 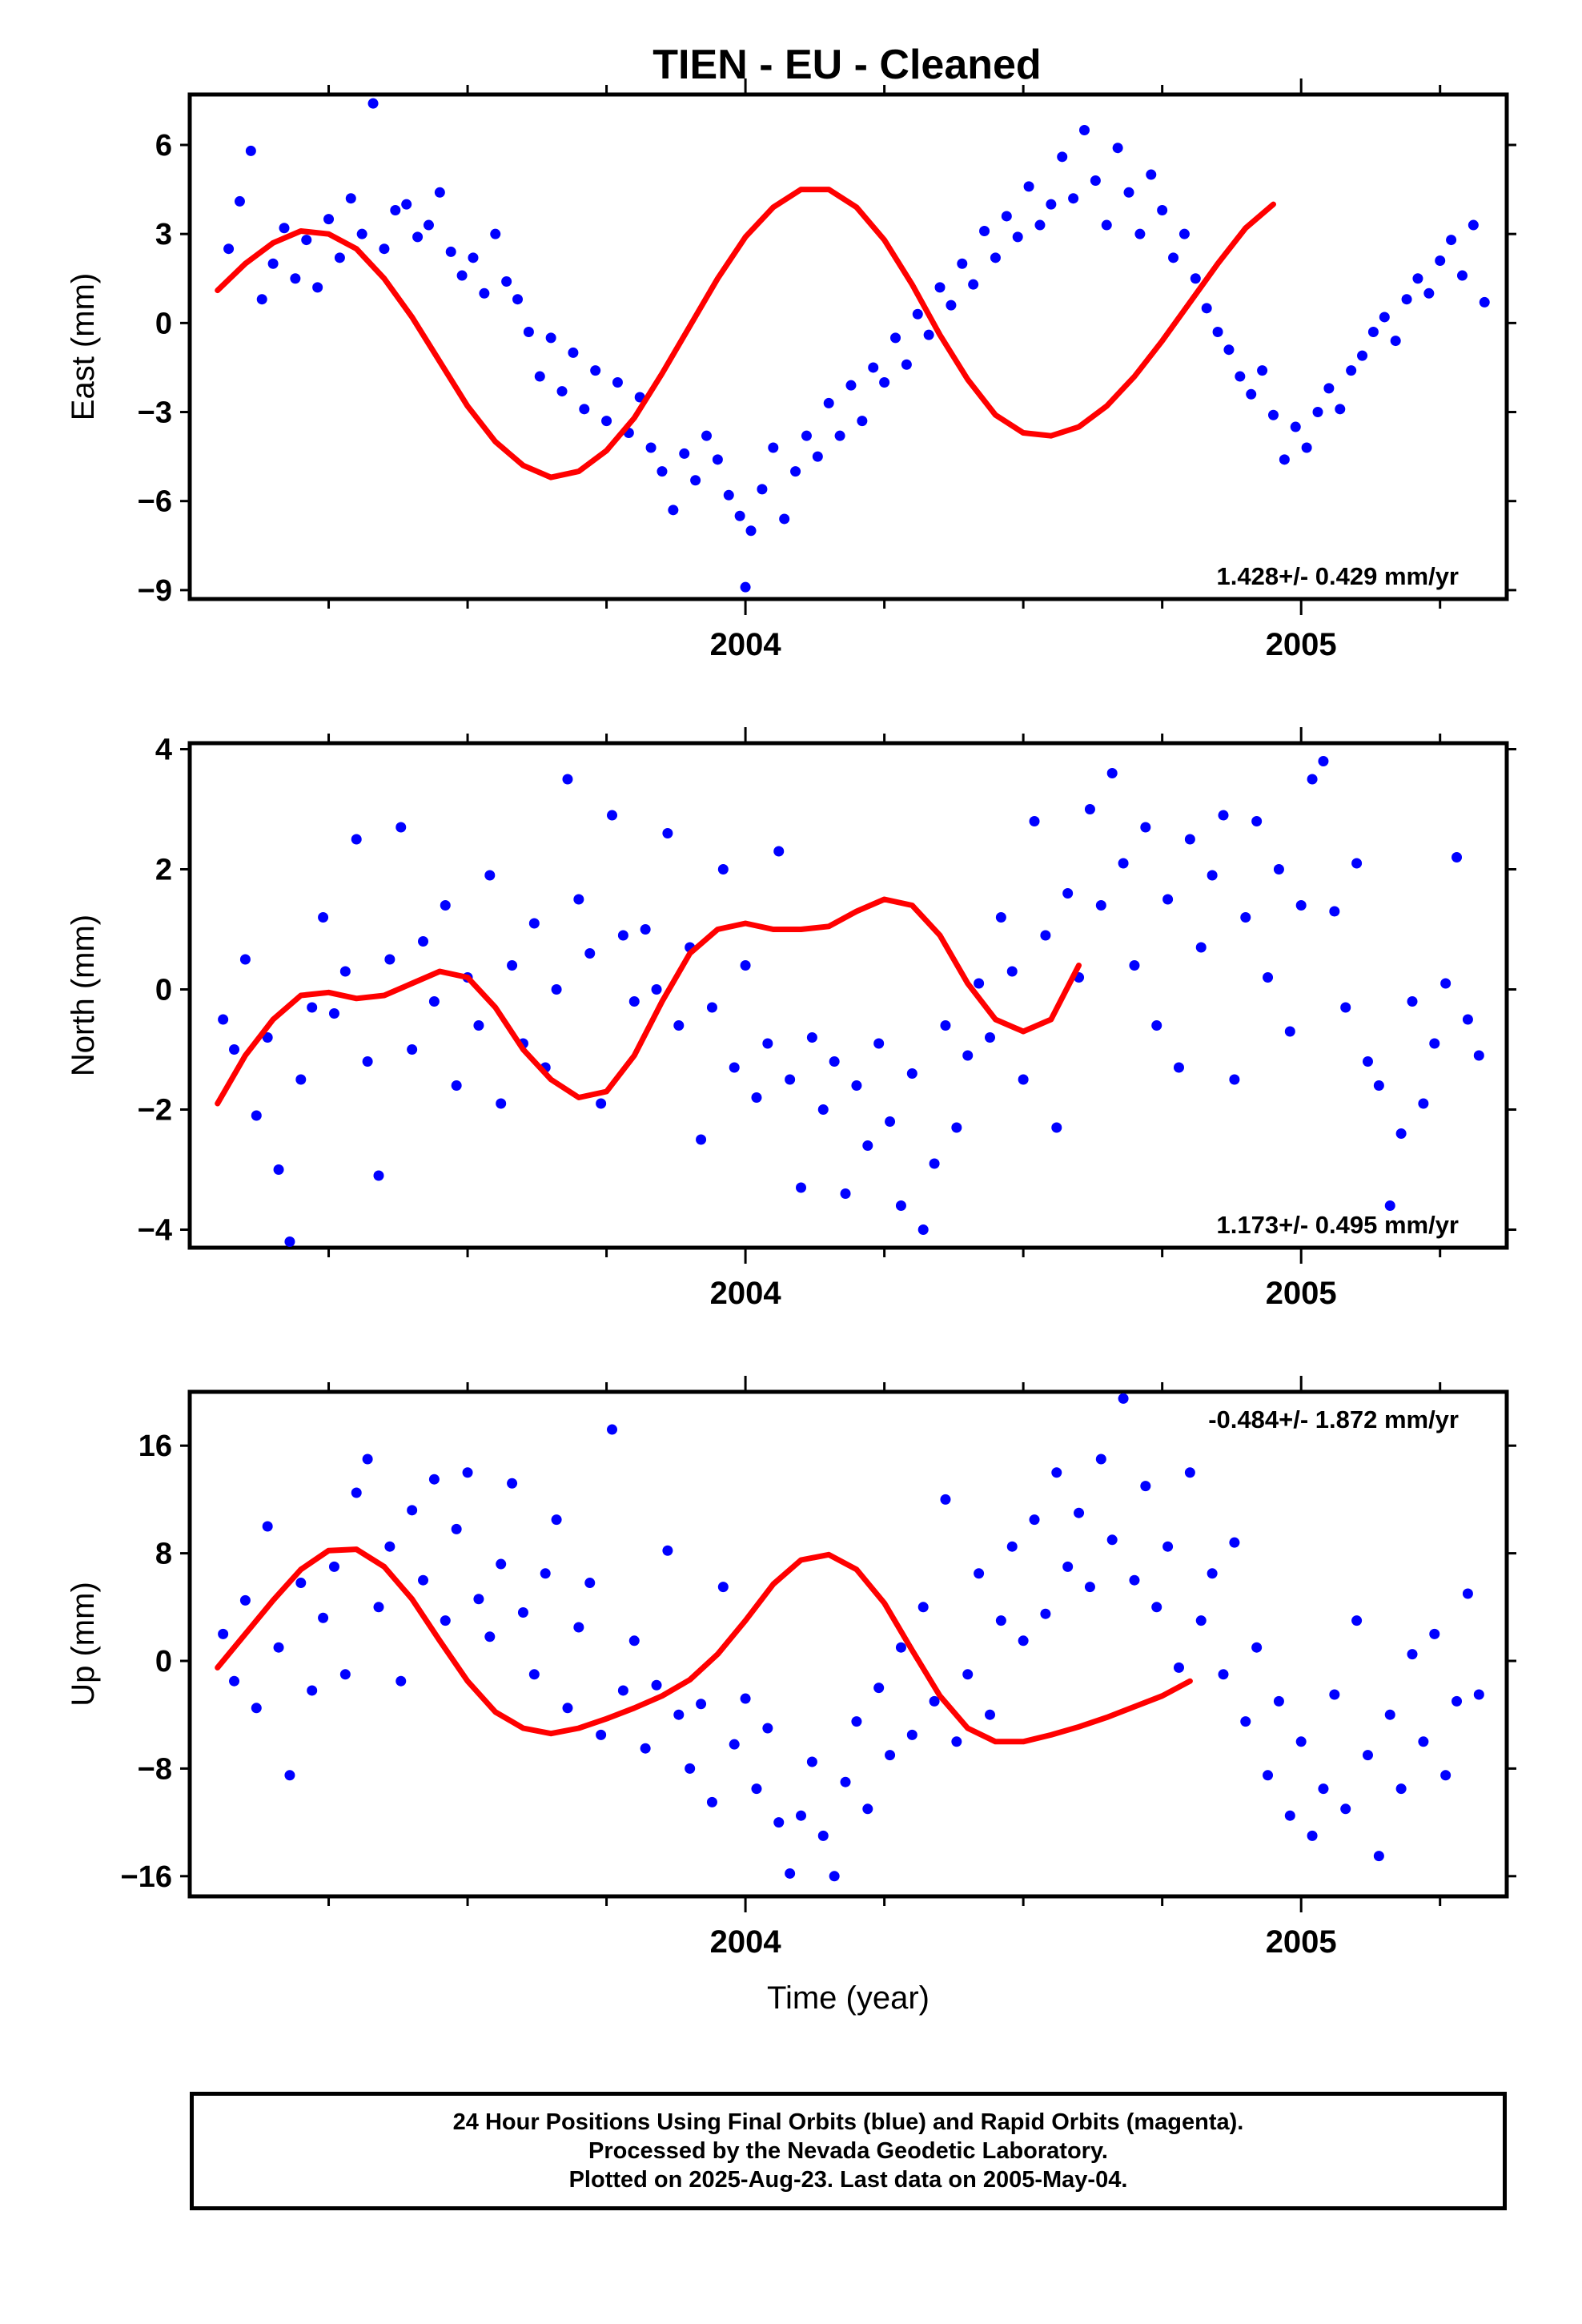 What do you see at coordinates (1333, 1419) in the screenshot?
I see `up-rate-label: -0.484+/- 1.872 mm/yr` at bounding box center [1333, 1419].